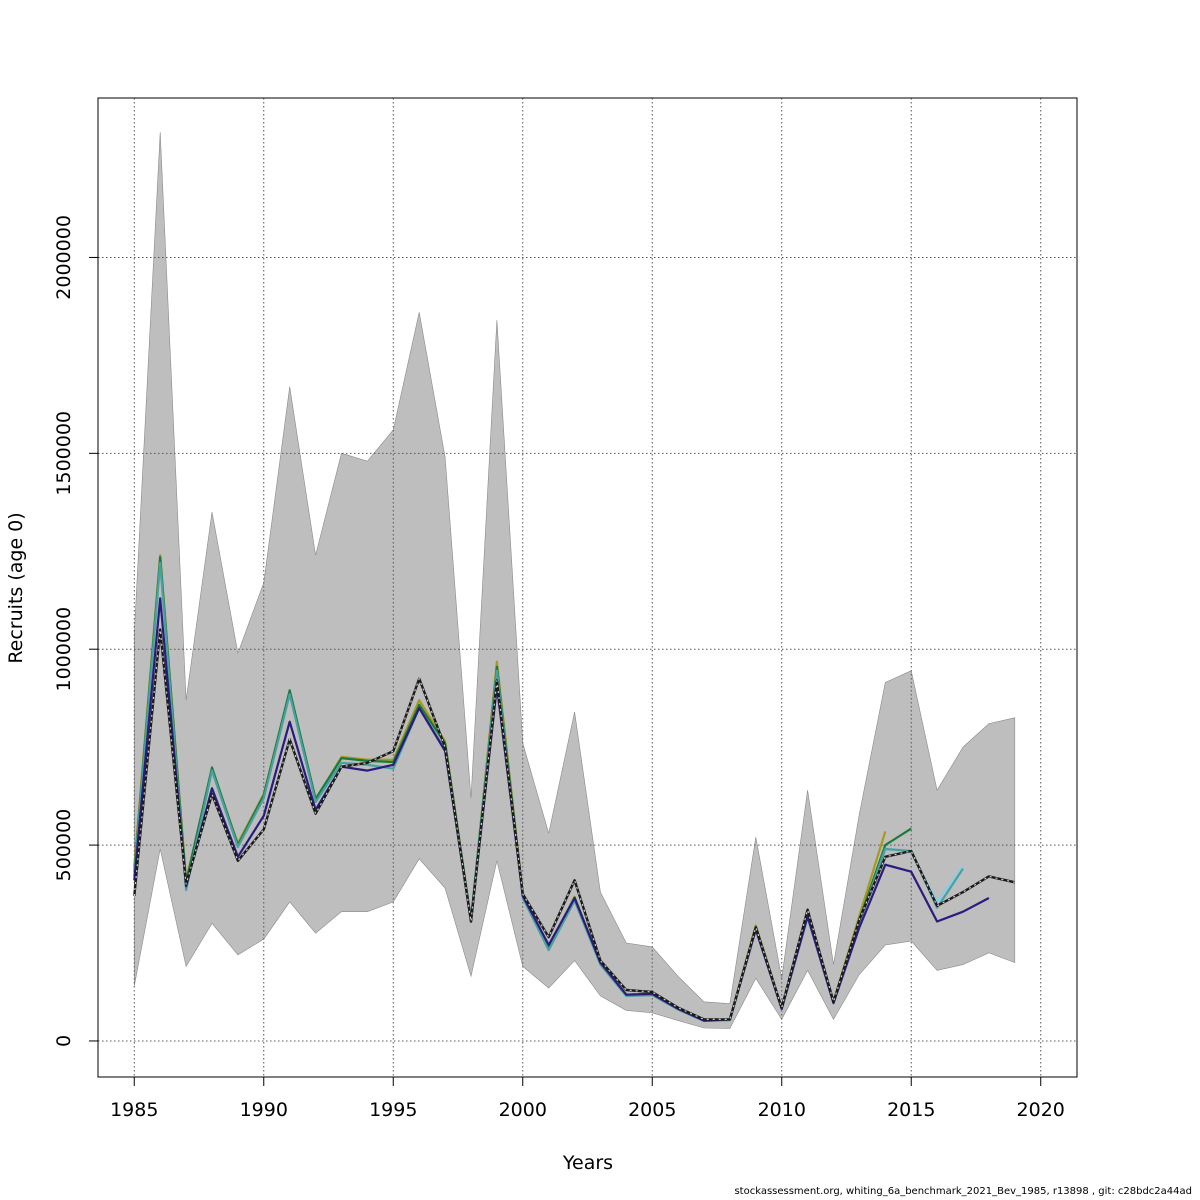  Describe the element at coordinates (64, 845) in the screenshot. I see `y-tick-label: 500000` at that location.